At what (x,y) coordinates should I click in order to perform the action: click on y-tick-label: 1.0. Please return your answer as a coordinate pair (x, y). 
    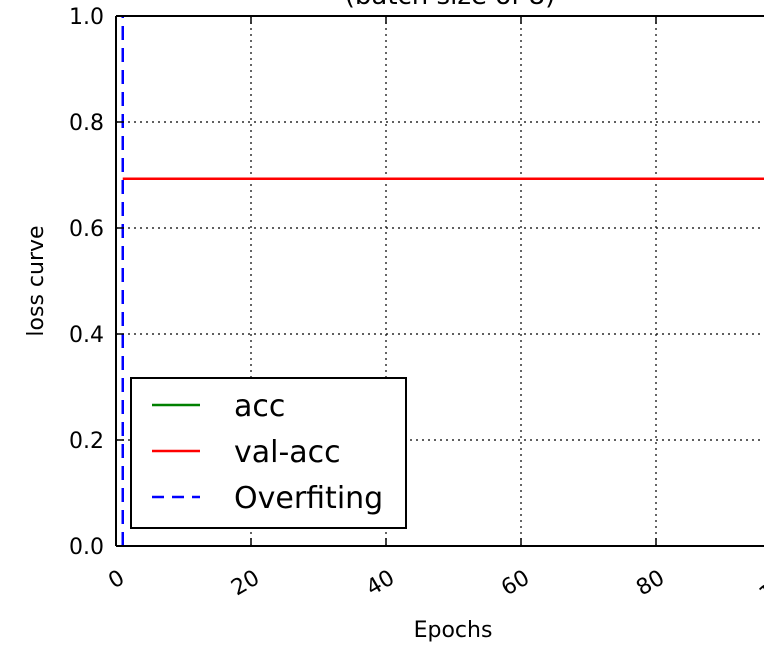
    Looking at the image, I should click on (86, 17).